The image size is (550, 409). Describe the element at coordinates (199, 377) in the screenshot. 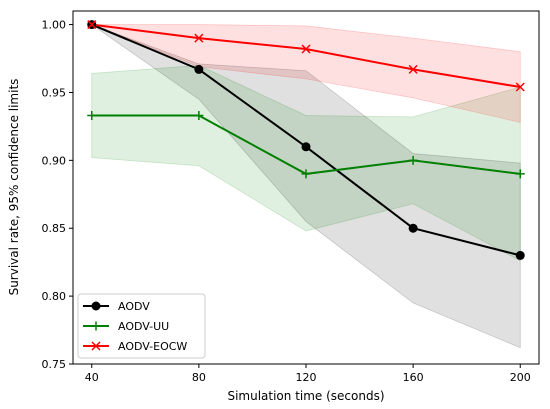

I see `x-tick-label: 80` at that location.